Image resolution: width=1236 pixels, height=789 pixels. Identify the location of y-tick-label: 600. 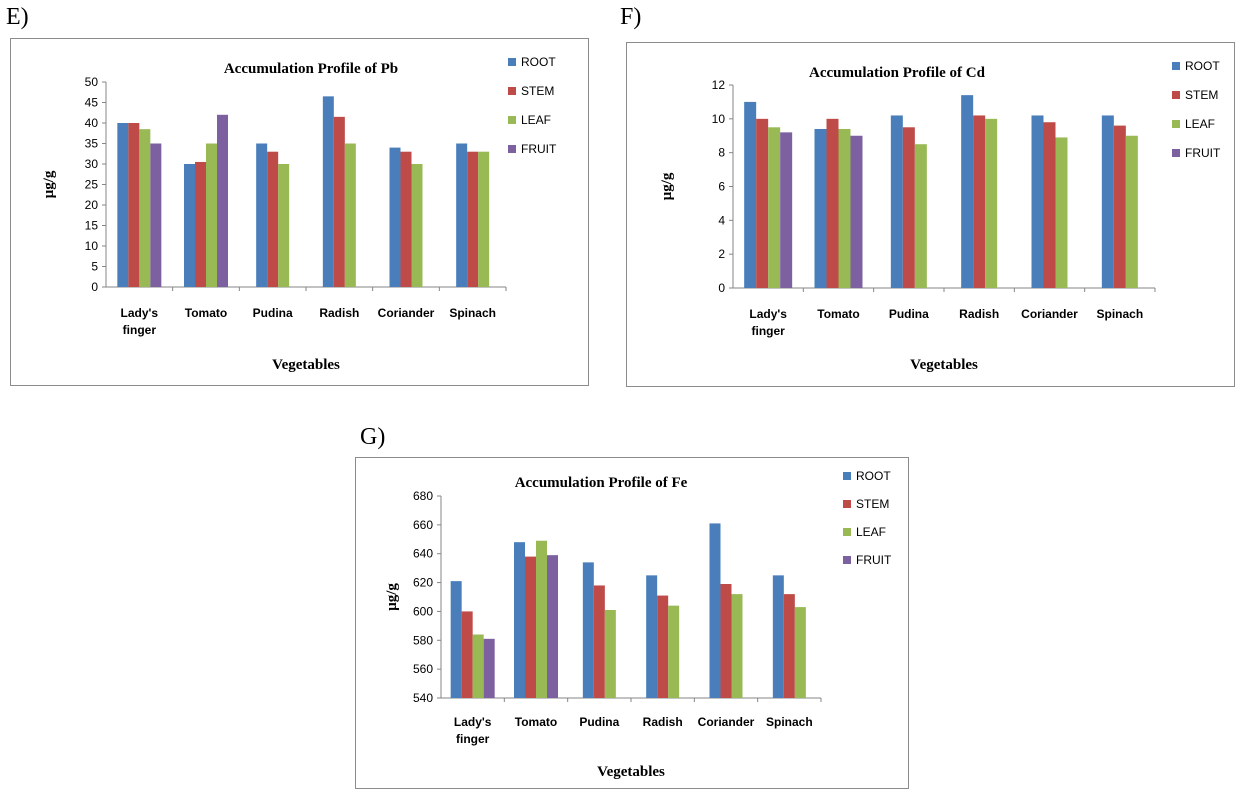
(423, 611).